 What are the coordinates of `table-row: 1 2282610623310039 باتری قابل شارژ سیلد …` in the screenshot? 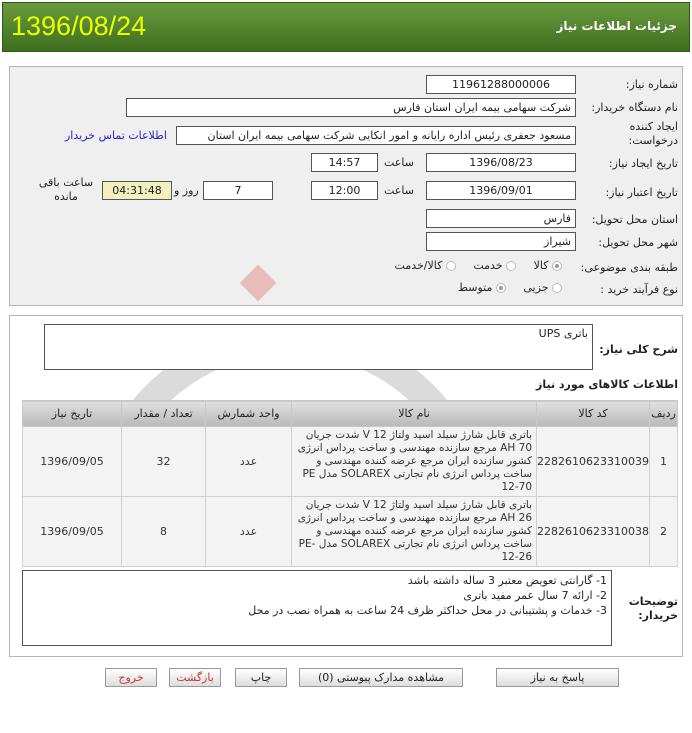 It's located at (349, 461).